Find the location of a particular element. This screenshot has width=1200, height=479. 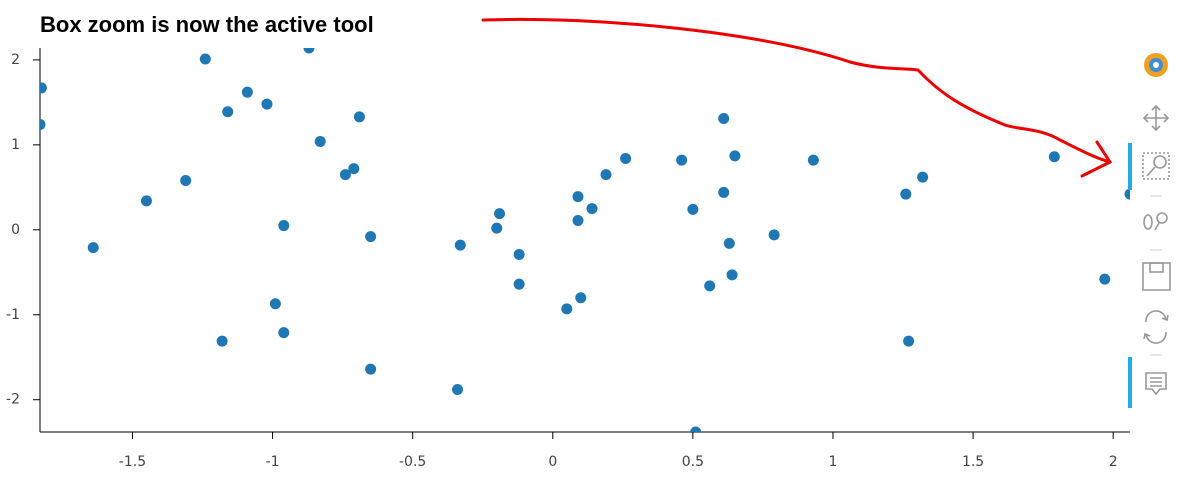

x-tick-label: 1.5 is located at coordinates (973, 462).